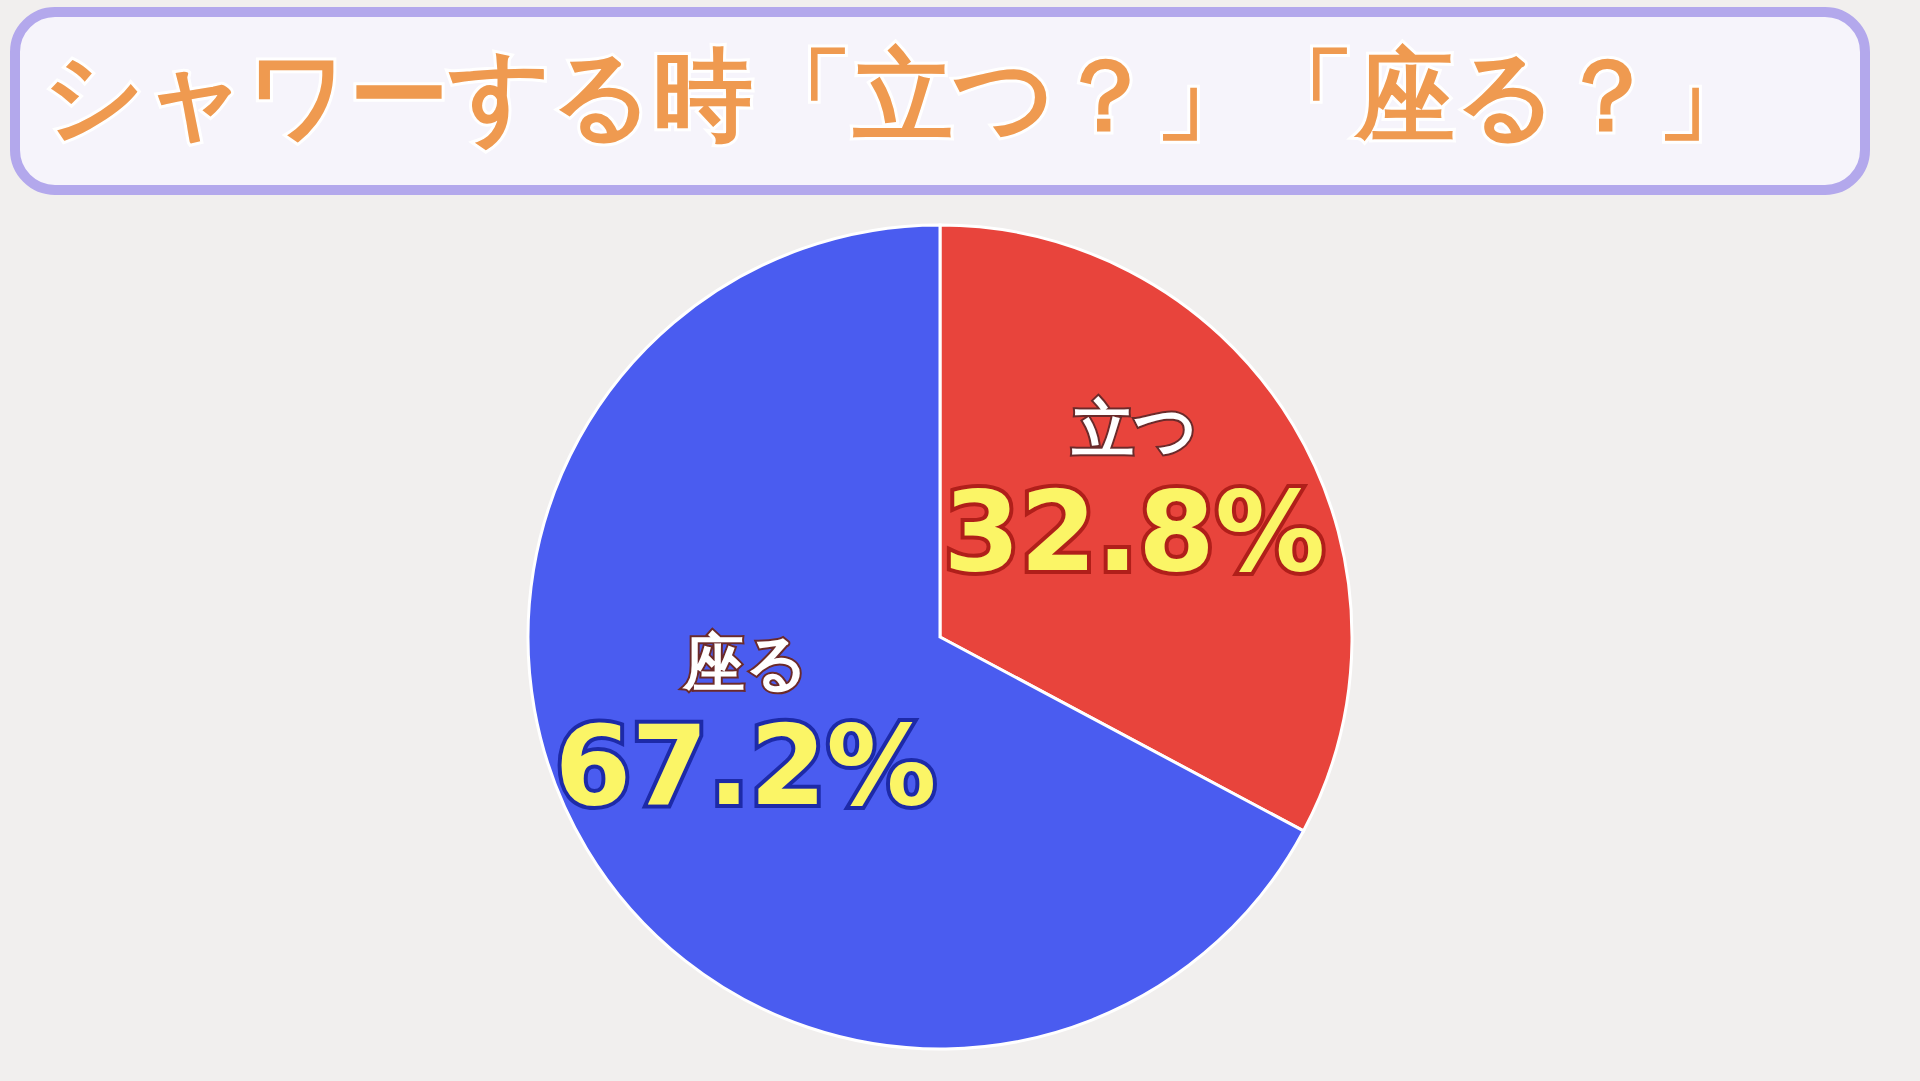 Image resolution: width=1920 pixels, height=1081 pixels. Describe the element at coordinates (1133, 429) in the screenshot. I see `slice-label: 立つ` at that location.